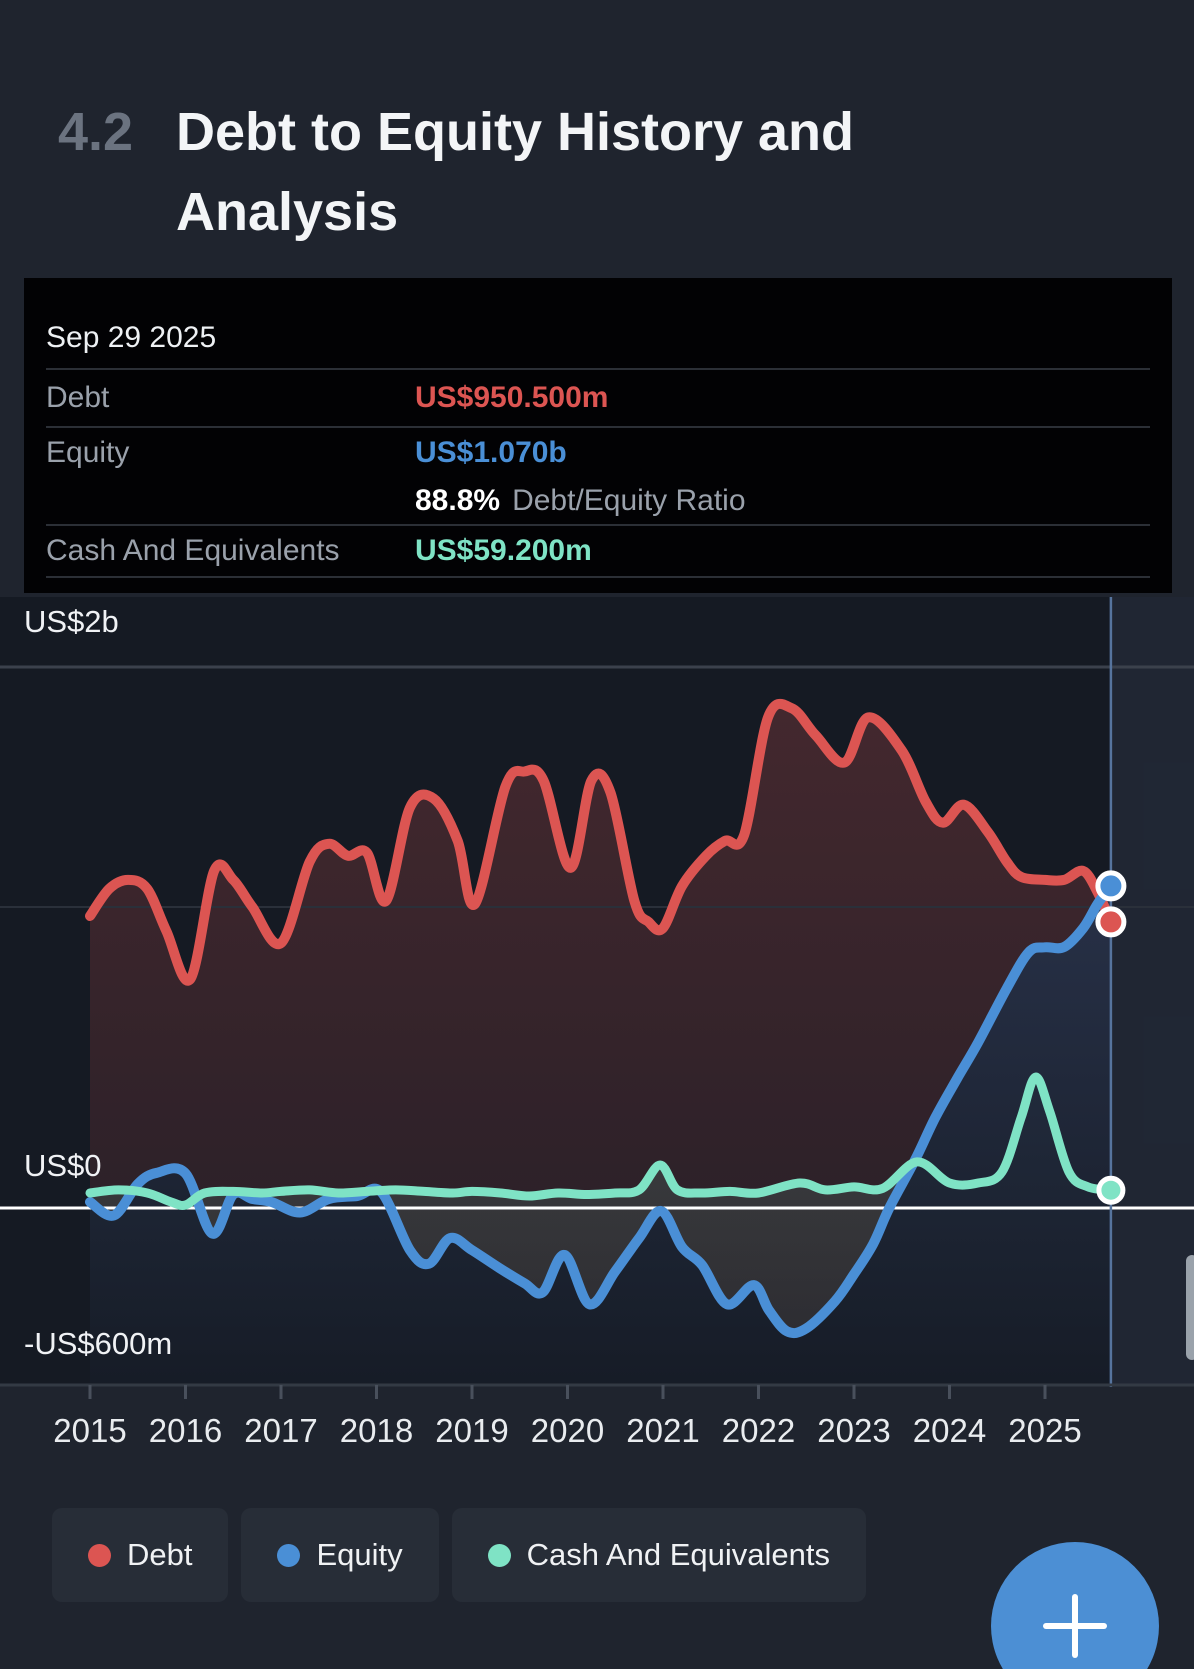 The height and width of the screenshot is (1669, 1194). I want to click on debt-end-marker, so click(1111, 922).